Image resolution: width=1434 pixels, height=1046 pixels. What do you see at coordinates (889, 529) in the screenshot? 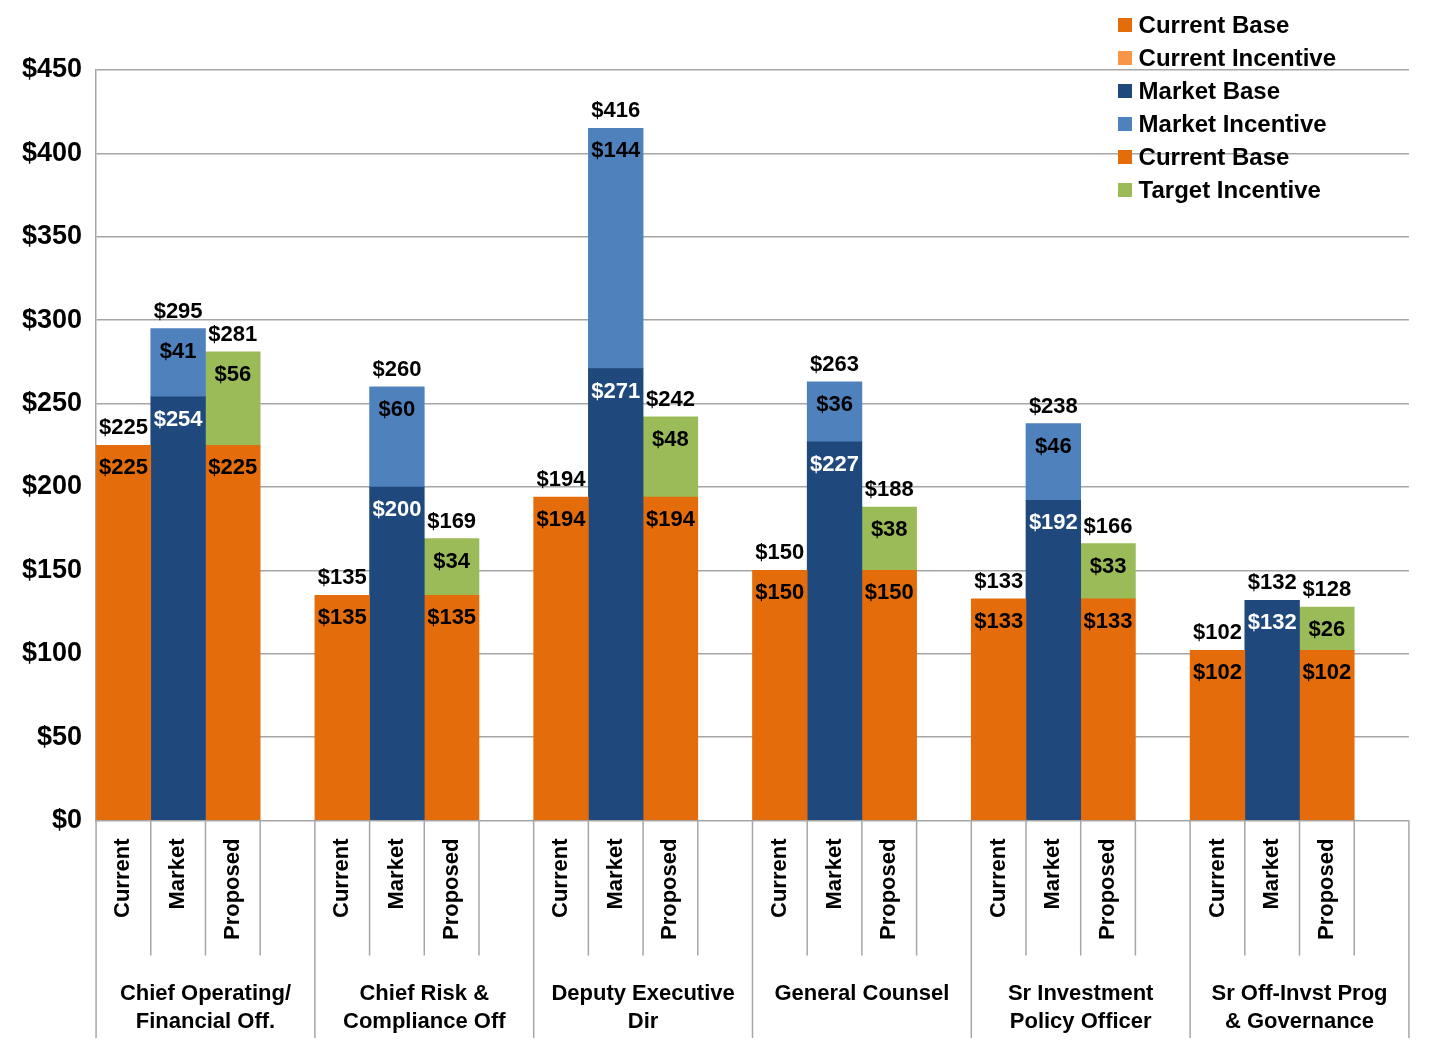
I see `data-label: $38` at bounding box center [889, 529].